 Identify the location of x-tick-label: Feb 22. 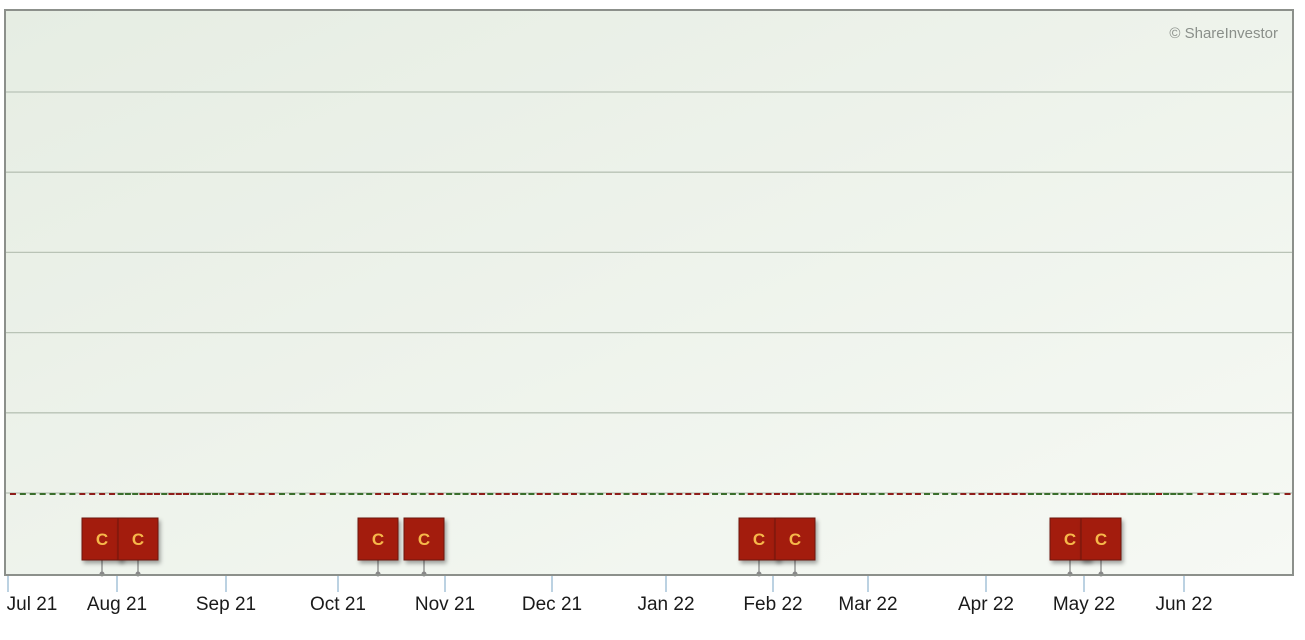
(772, 604).